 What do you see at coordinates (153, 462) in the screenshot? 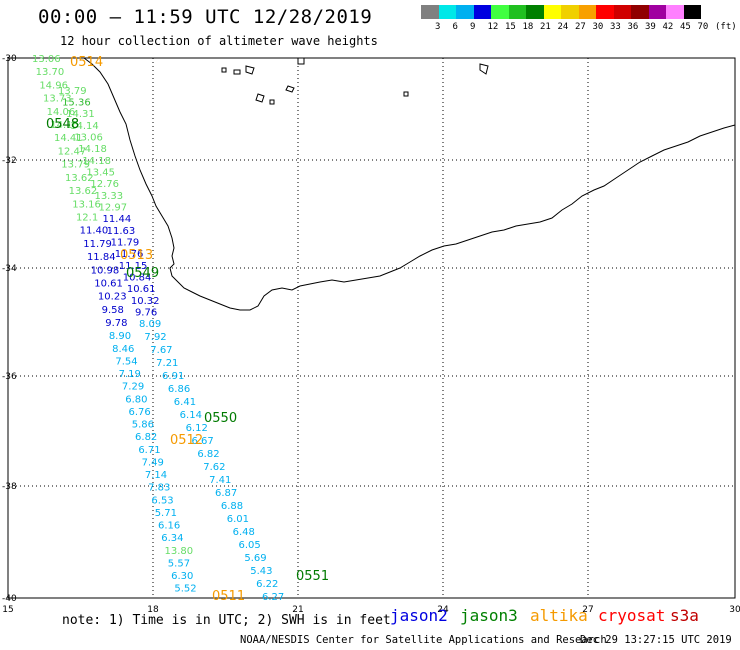
I see `wave-value: 7.49` at bounding box center [153, 462].